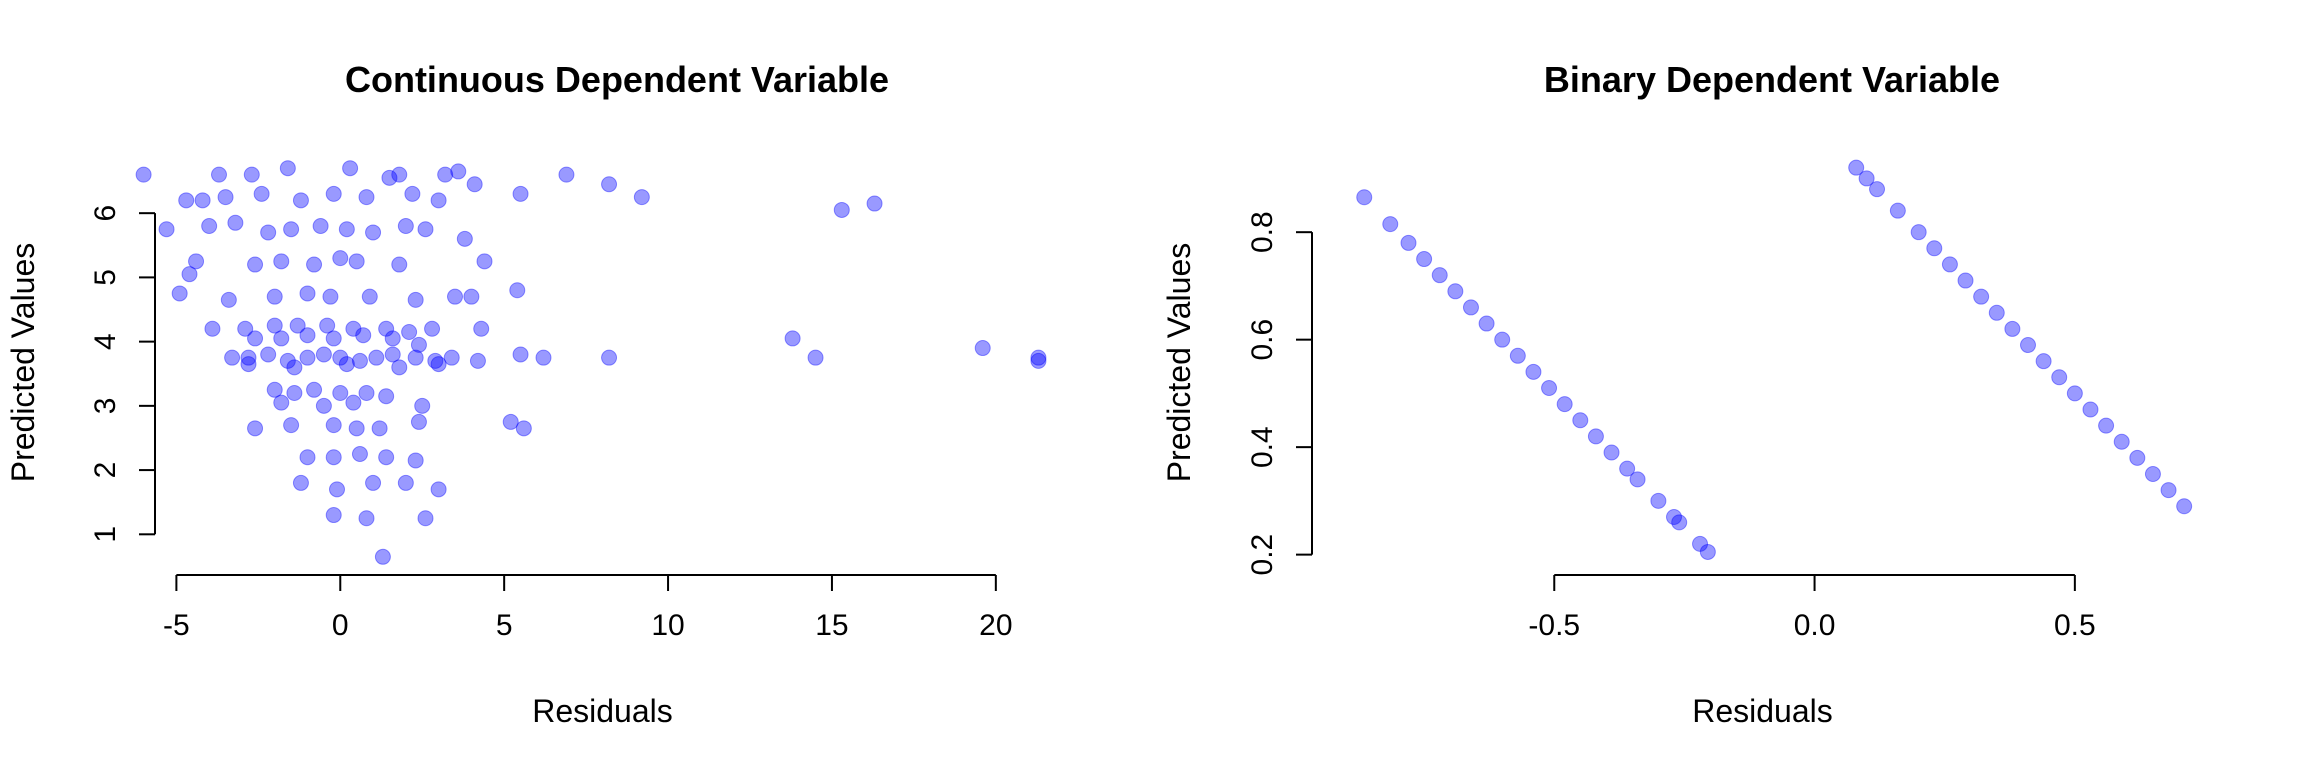  What do you see at coordinates (1772, 79) in the screenshot?
I see `chart-title: Binary Dependent Variable` at bounding box center [1772, 79].